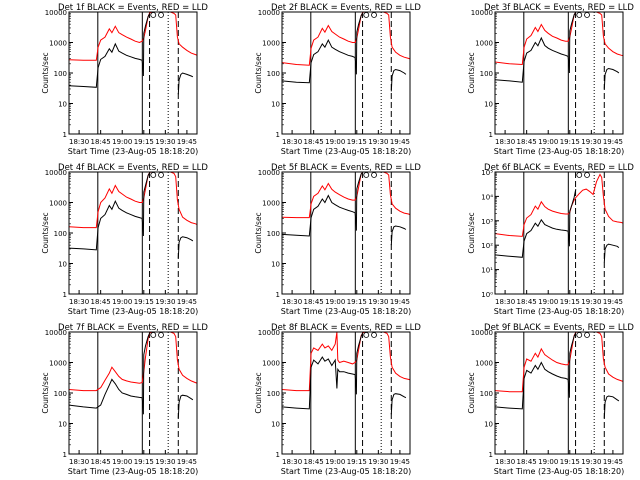 The height and width of the screenshot is (480, 640). I want to click on plot-frame, so click(559, 233).